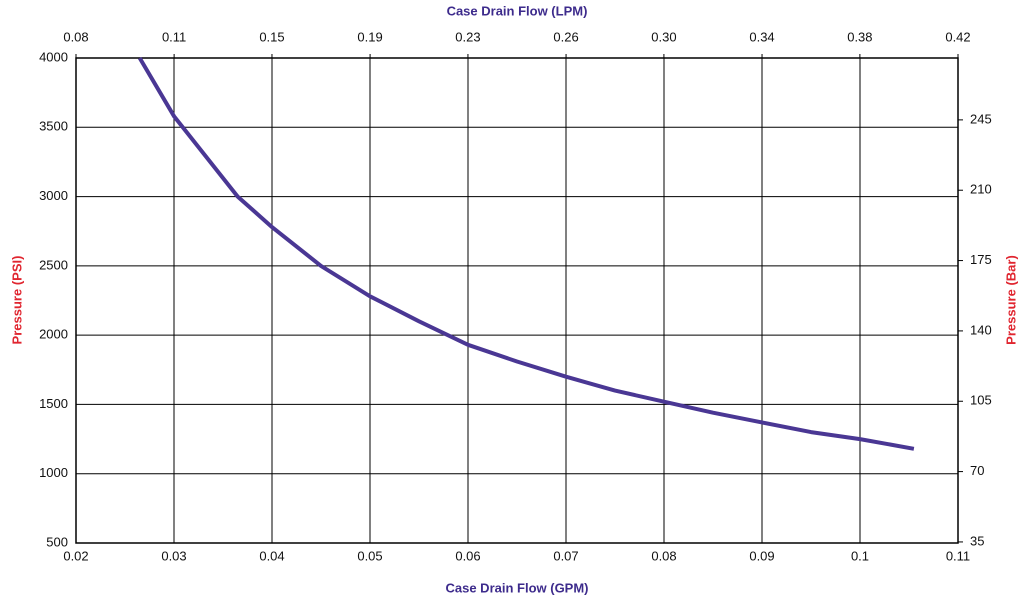  What do you see at coordinates (53, 334) in the screenshot?
I see `y-tick-label: 2000` at bounding box center [53, 334].